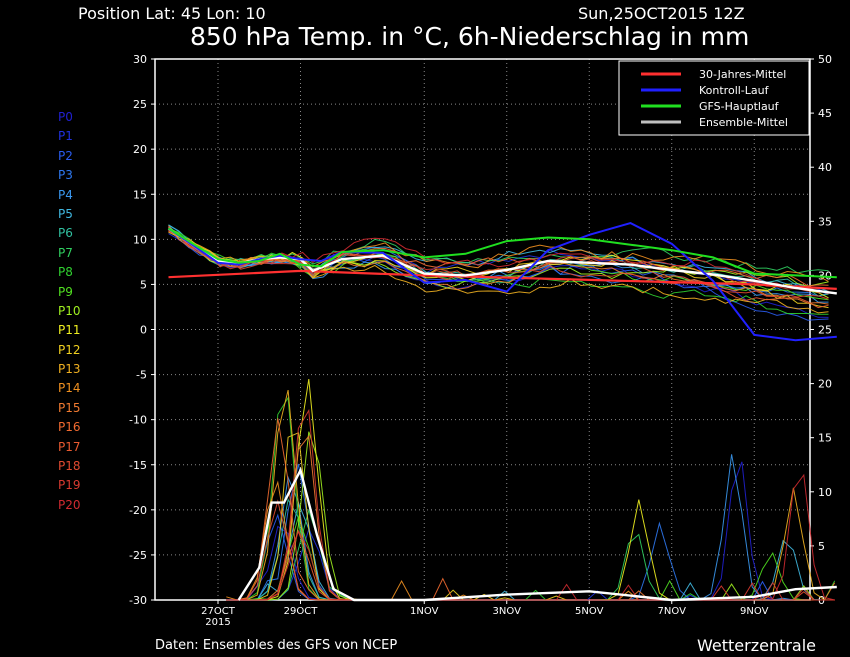  I want to click on legend-label: Kontroll-Lauf, so click(734, 90).